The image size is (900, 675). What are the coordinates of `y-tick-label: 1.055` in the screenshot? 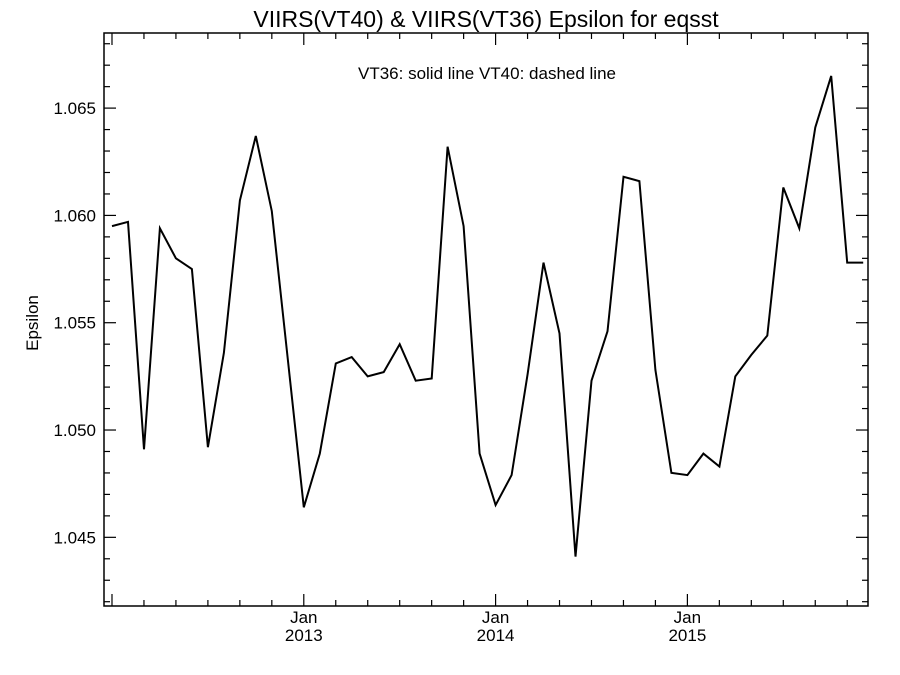 It's located at (74, 323).